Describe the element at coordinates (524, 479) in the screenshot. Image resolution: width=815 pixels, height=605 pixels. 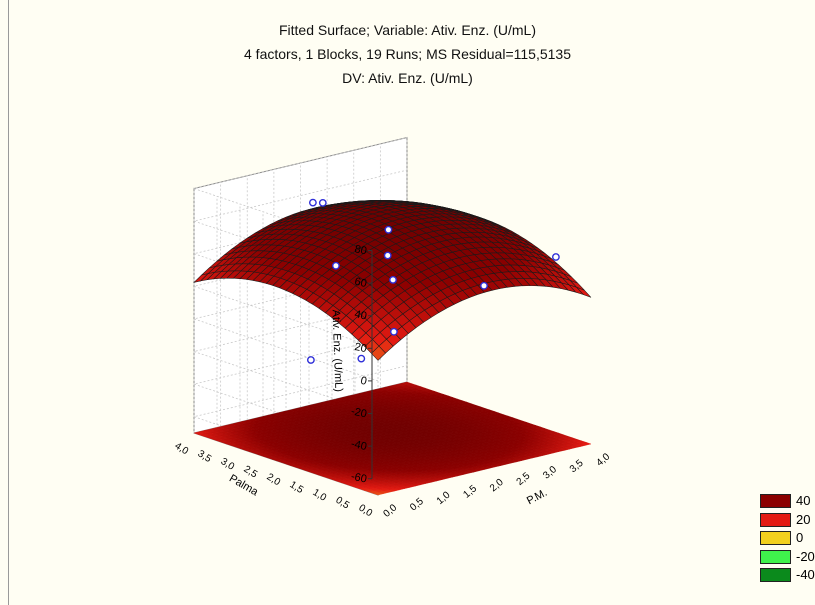
I see `x-tick-label: 2,5` at that location.